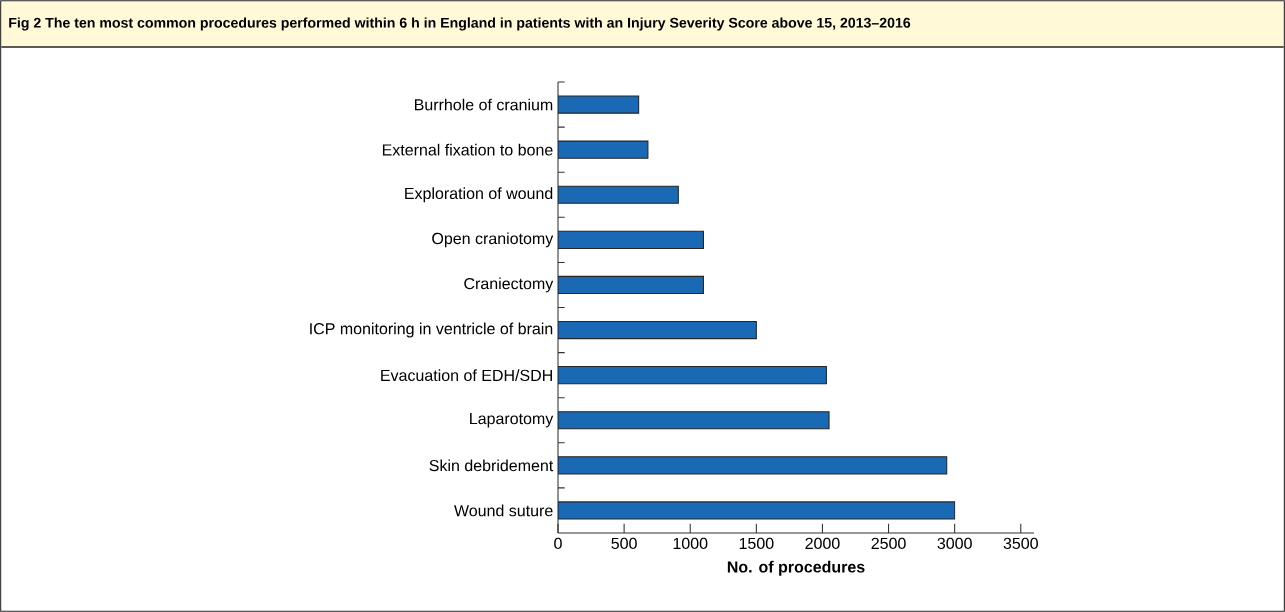 The height and width of the screenshot is (612, 1285). I want to click on y-tick-label: Craniectomy, so click(509, 285).